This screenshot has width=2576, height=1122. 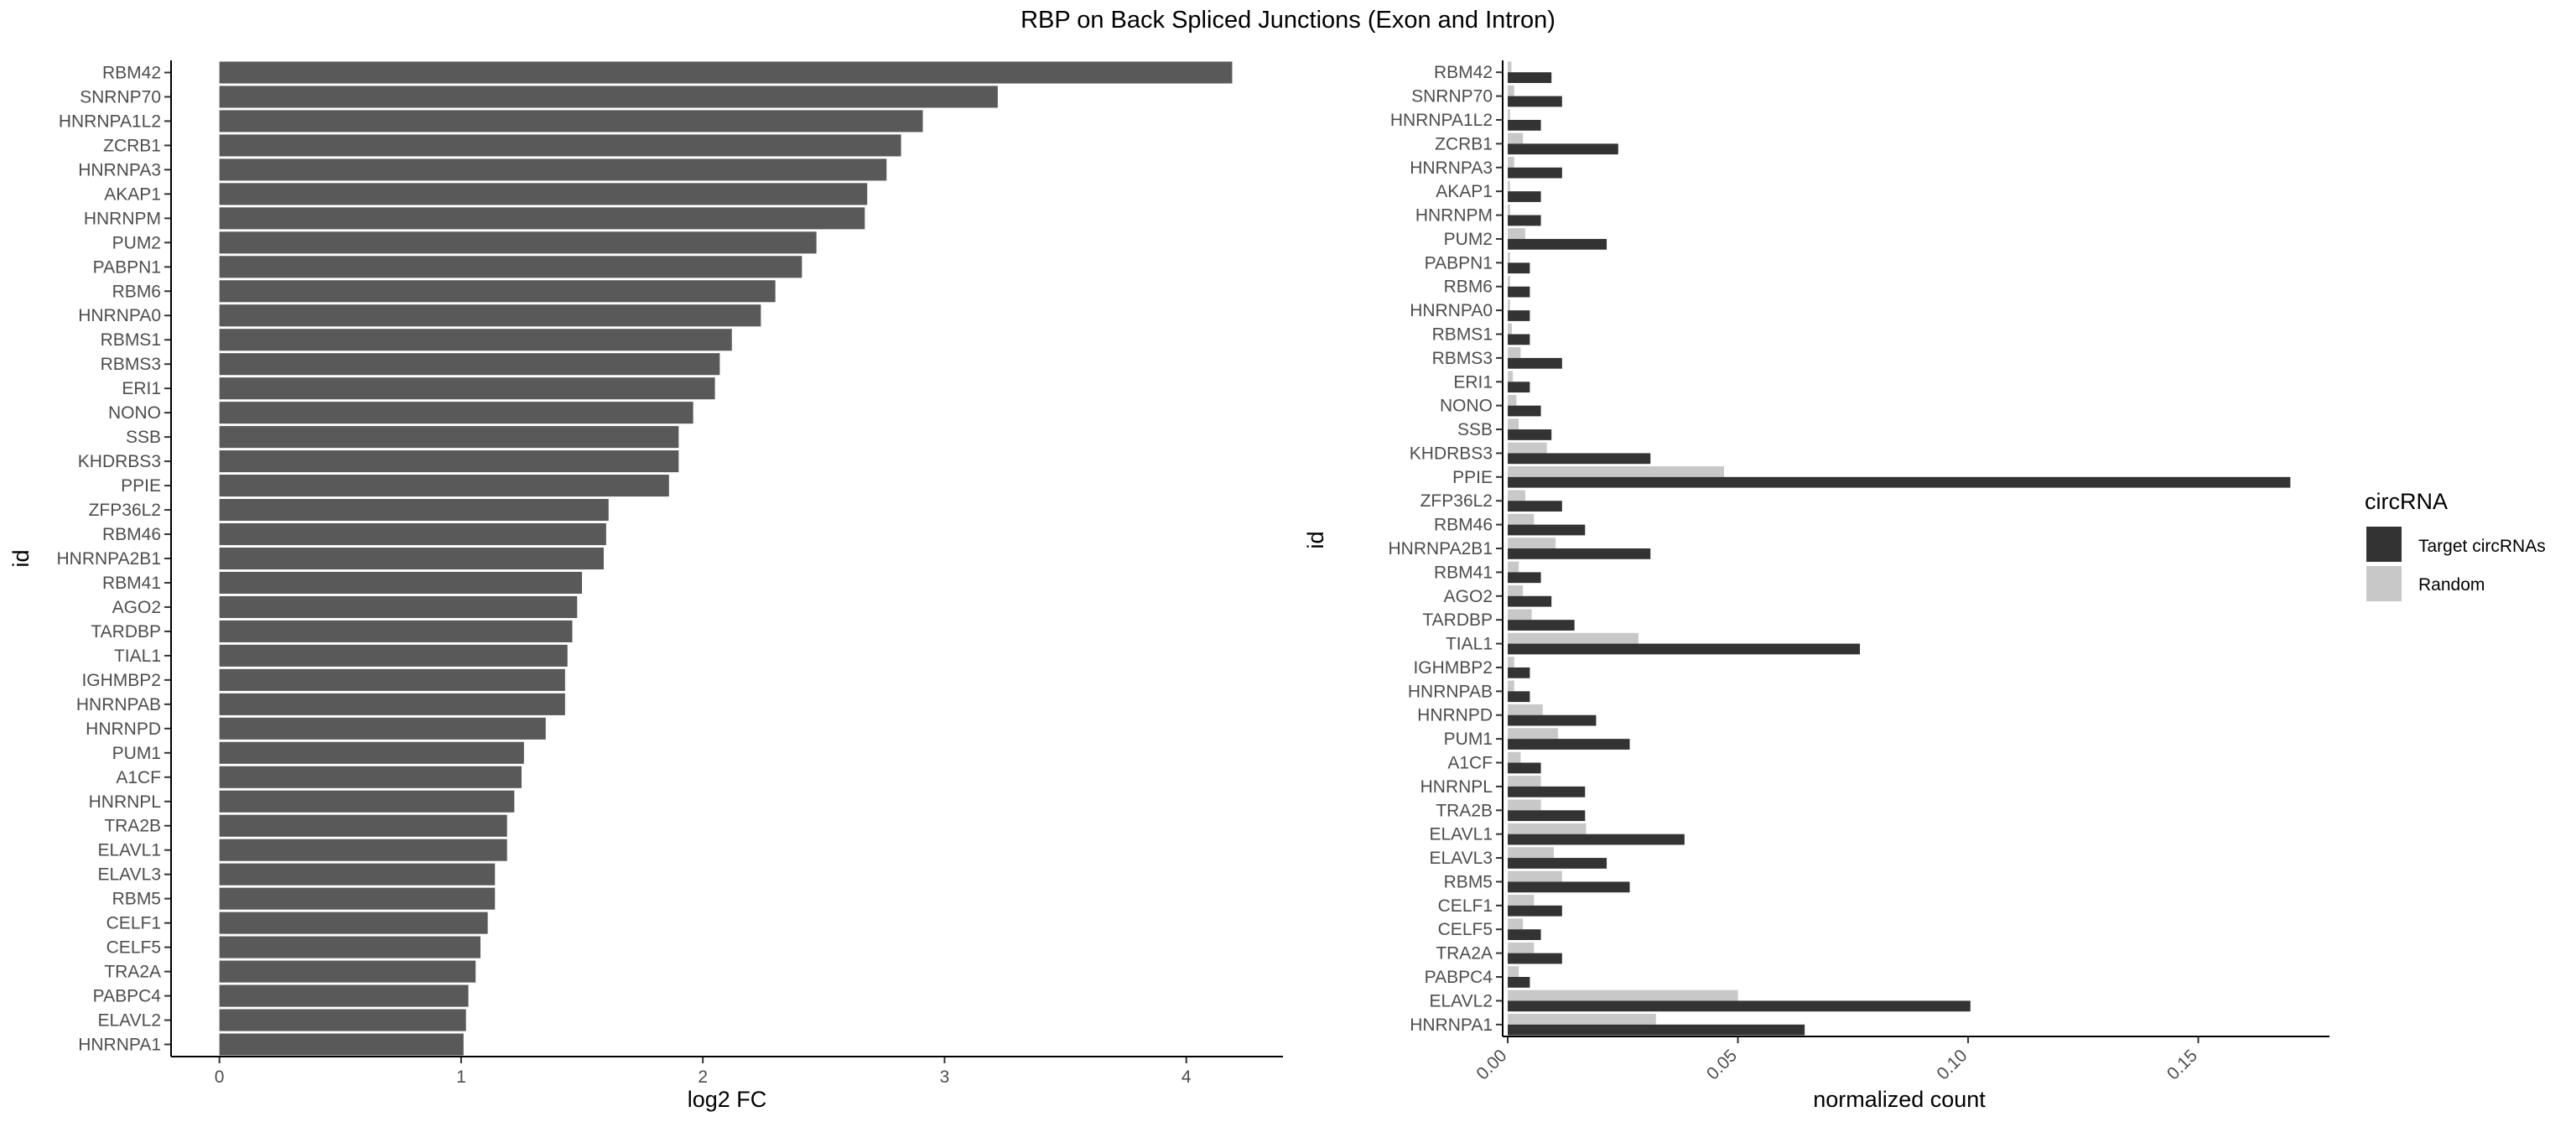 I want to click on bar-random-hnrnpd, so click(x=1525, y=709).